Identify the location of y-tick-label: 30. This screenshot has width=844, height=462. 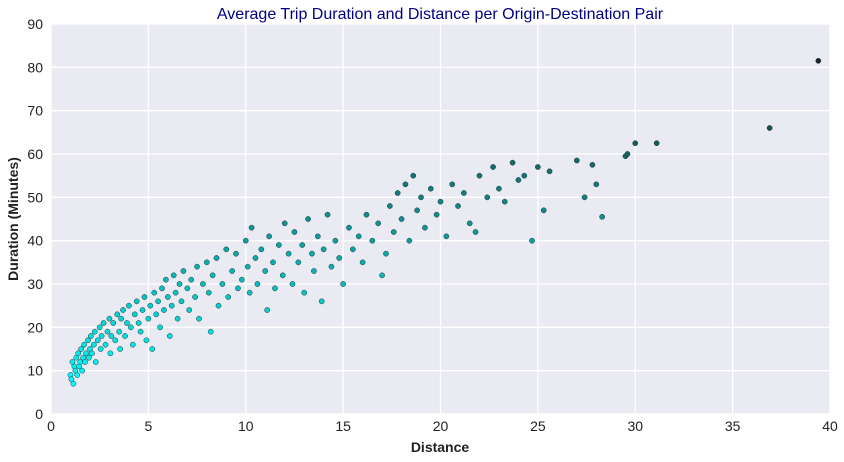
(35, 284).